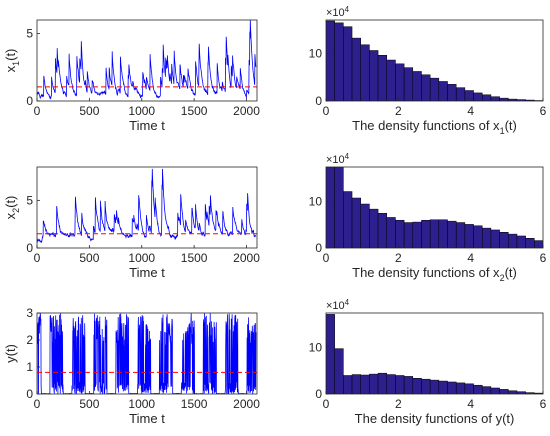  What do you see at coordinates (29, 367) in the screenshot?
I see `y-tick-label: 1` at bounding box center [29, 367].